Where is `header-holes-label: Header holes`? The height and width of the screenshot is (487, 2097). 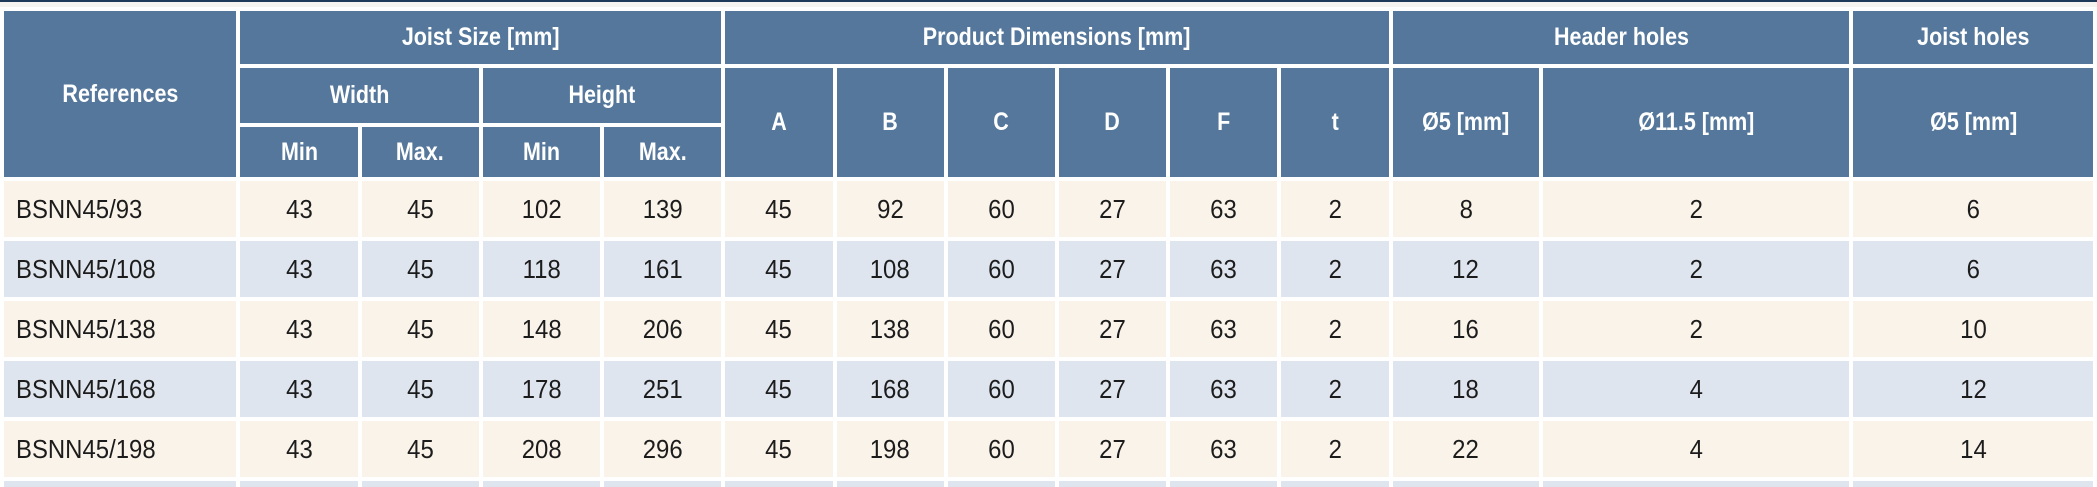
header-holes-label: Header holes is located at coordinates (1621, 37).